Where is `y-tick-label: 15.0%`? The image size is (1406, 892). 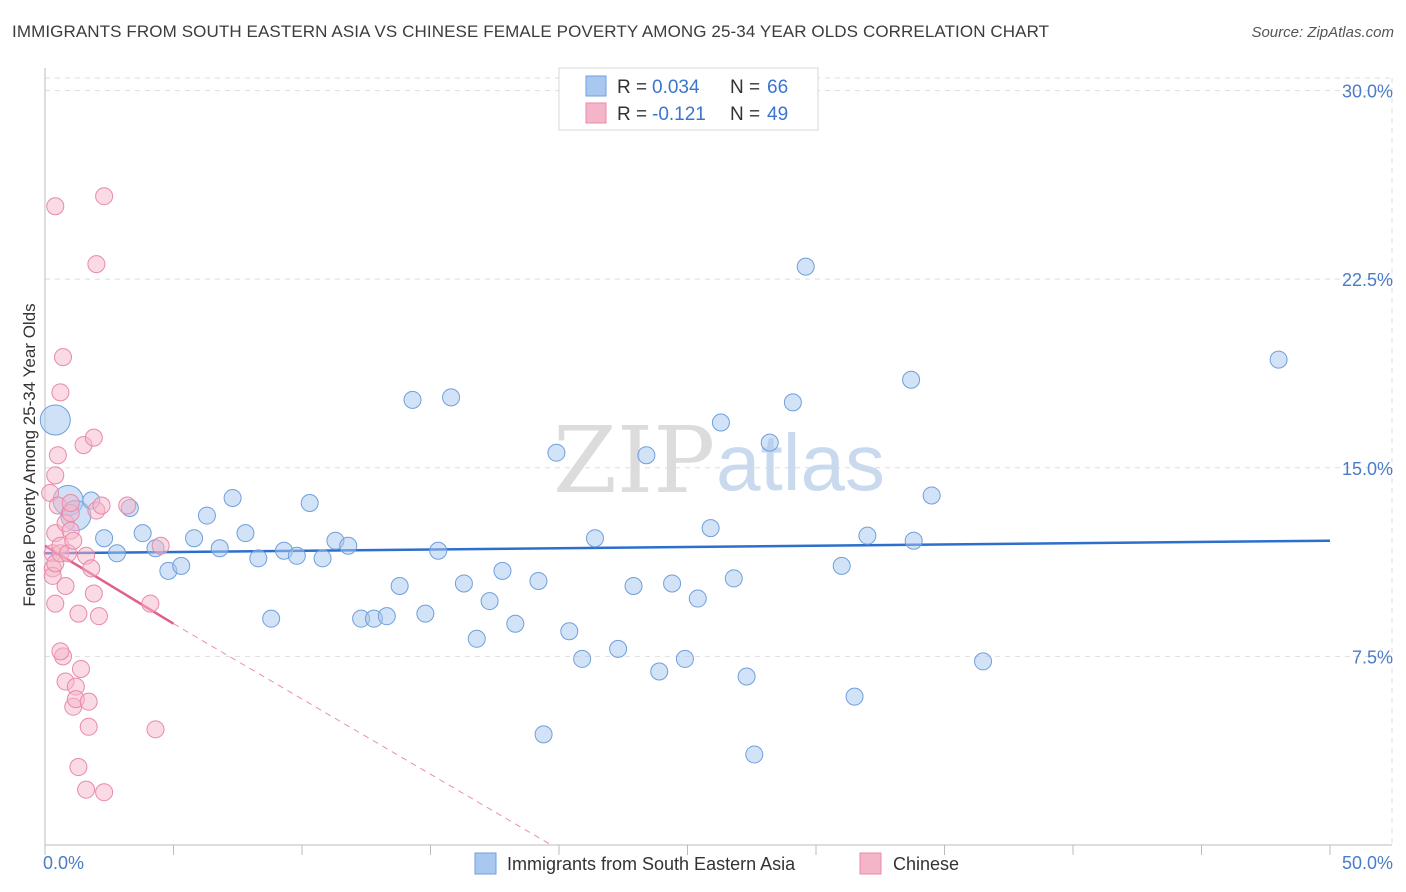
y-tick-label: 15.0% is located at coordinates (1367, 469).